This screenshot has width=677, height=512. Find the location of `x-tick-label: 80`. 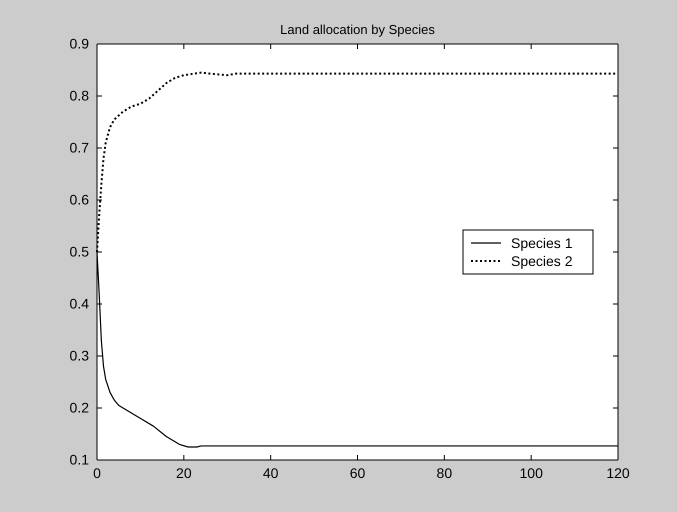

x-tick-label: 80 is located at coordinates (444, 472).